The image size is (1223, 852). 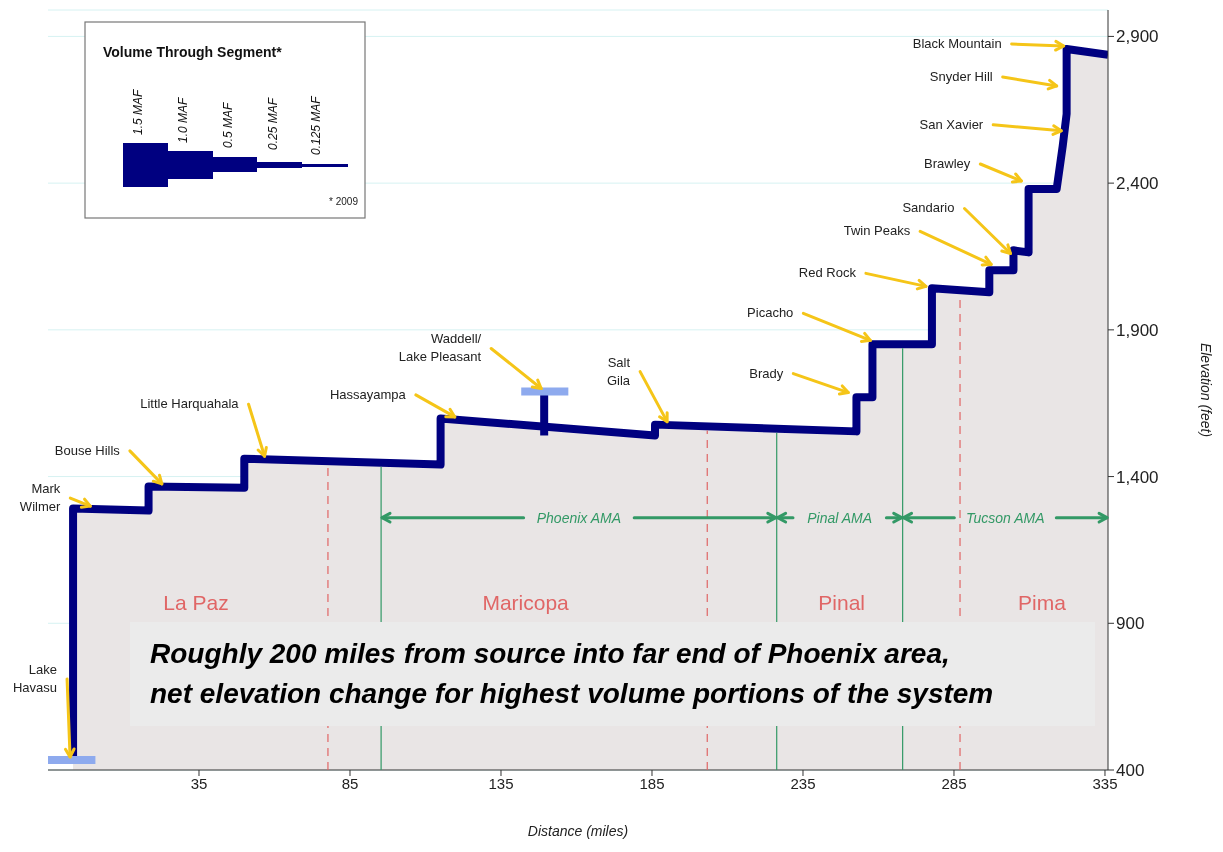 I want to click on annotation: 1.5 MAF, so click(x=138, y=111).